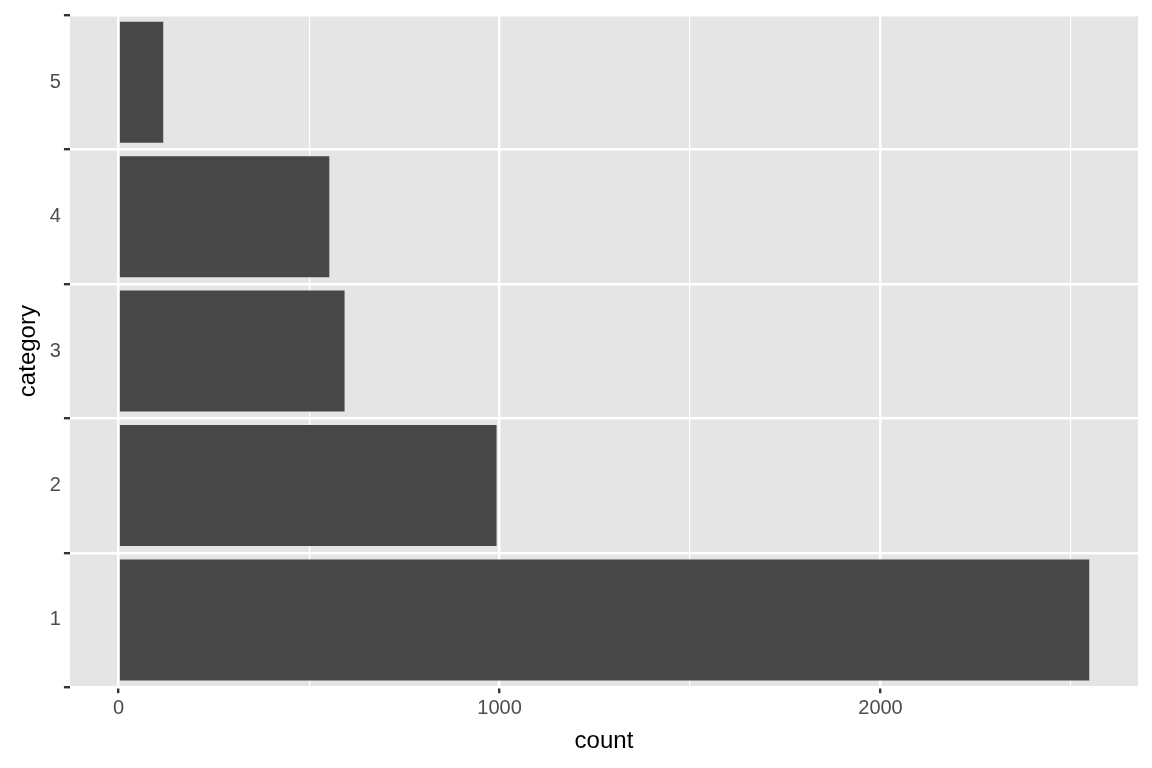  I want to click on x-tick-label: 0, so click(119, 706).